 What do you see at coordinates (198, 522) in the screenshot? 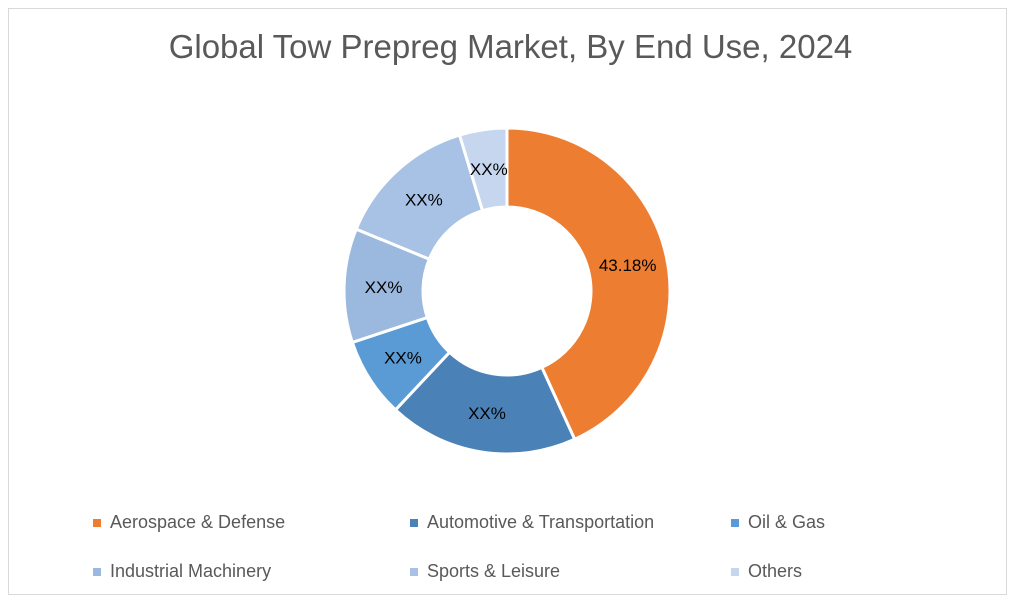
I see `legend-label: Aerospace & Defense` at bounding box center [198, 522].